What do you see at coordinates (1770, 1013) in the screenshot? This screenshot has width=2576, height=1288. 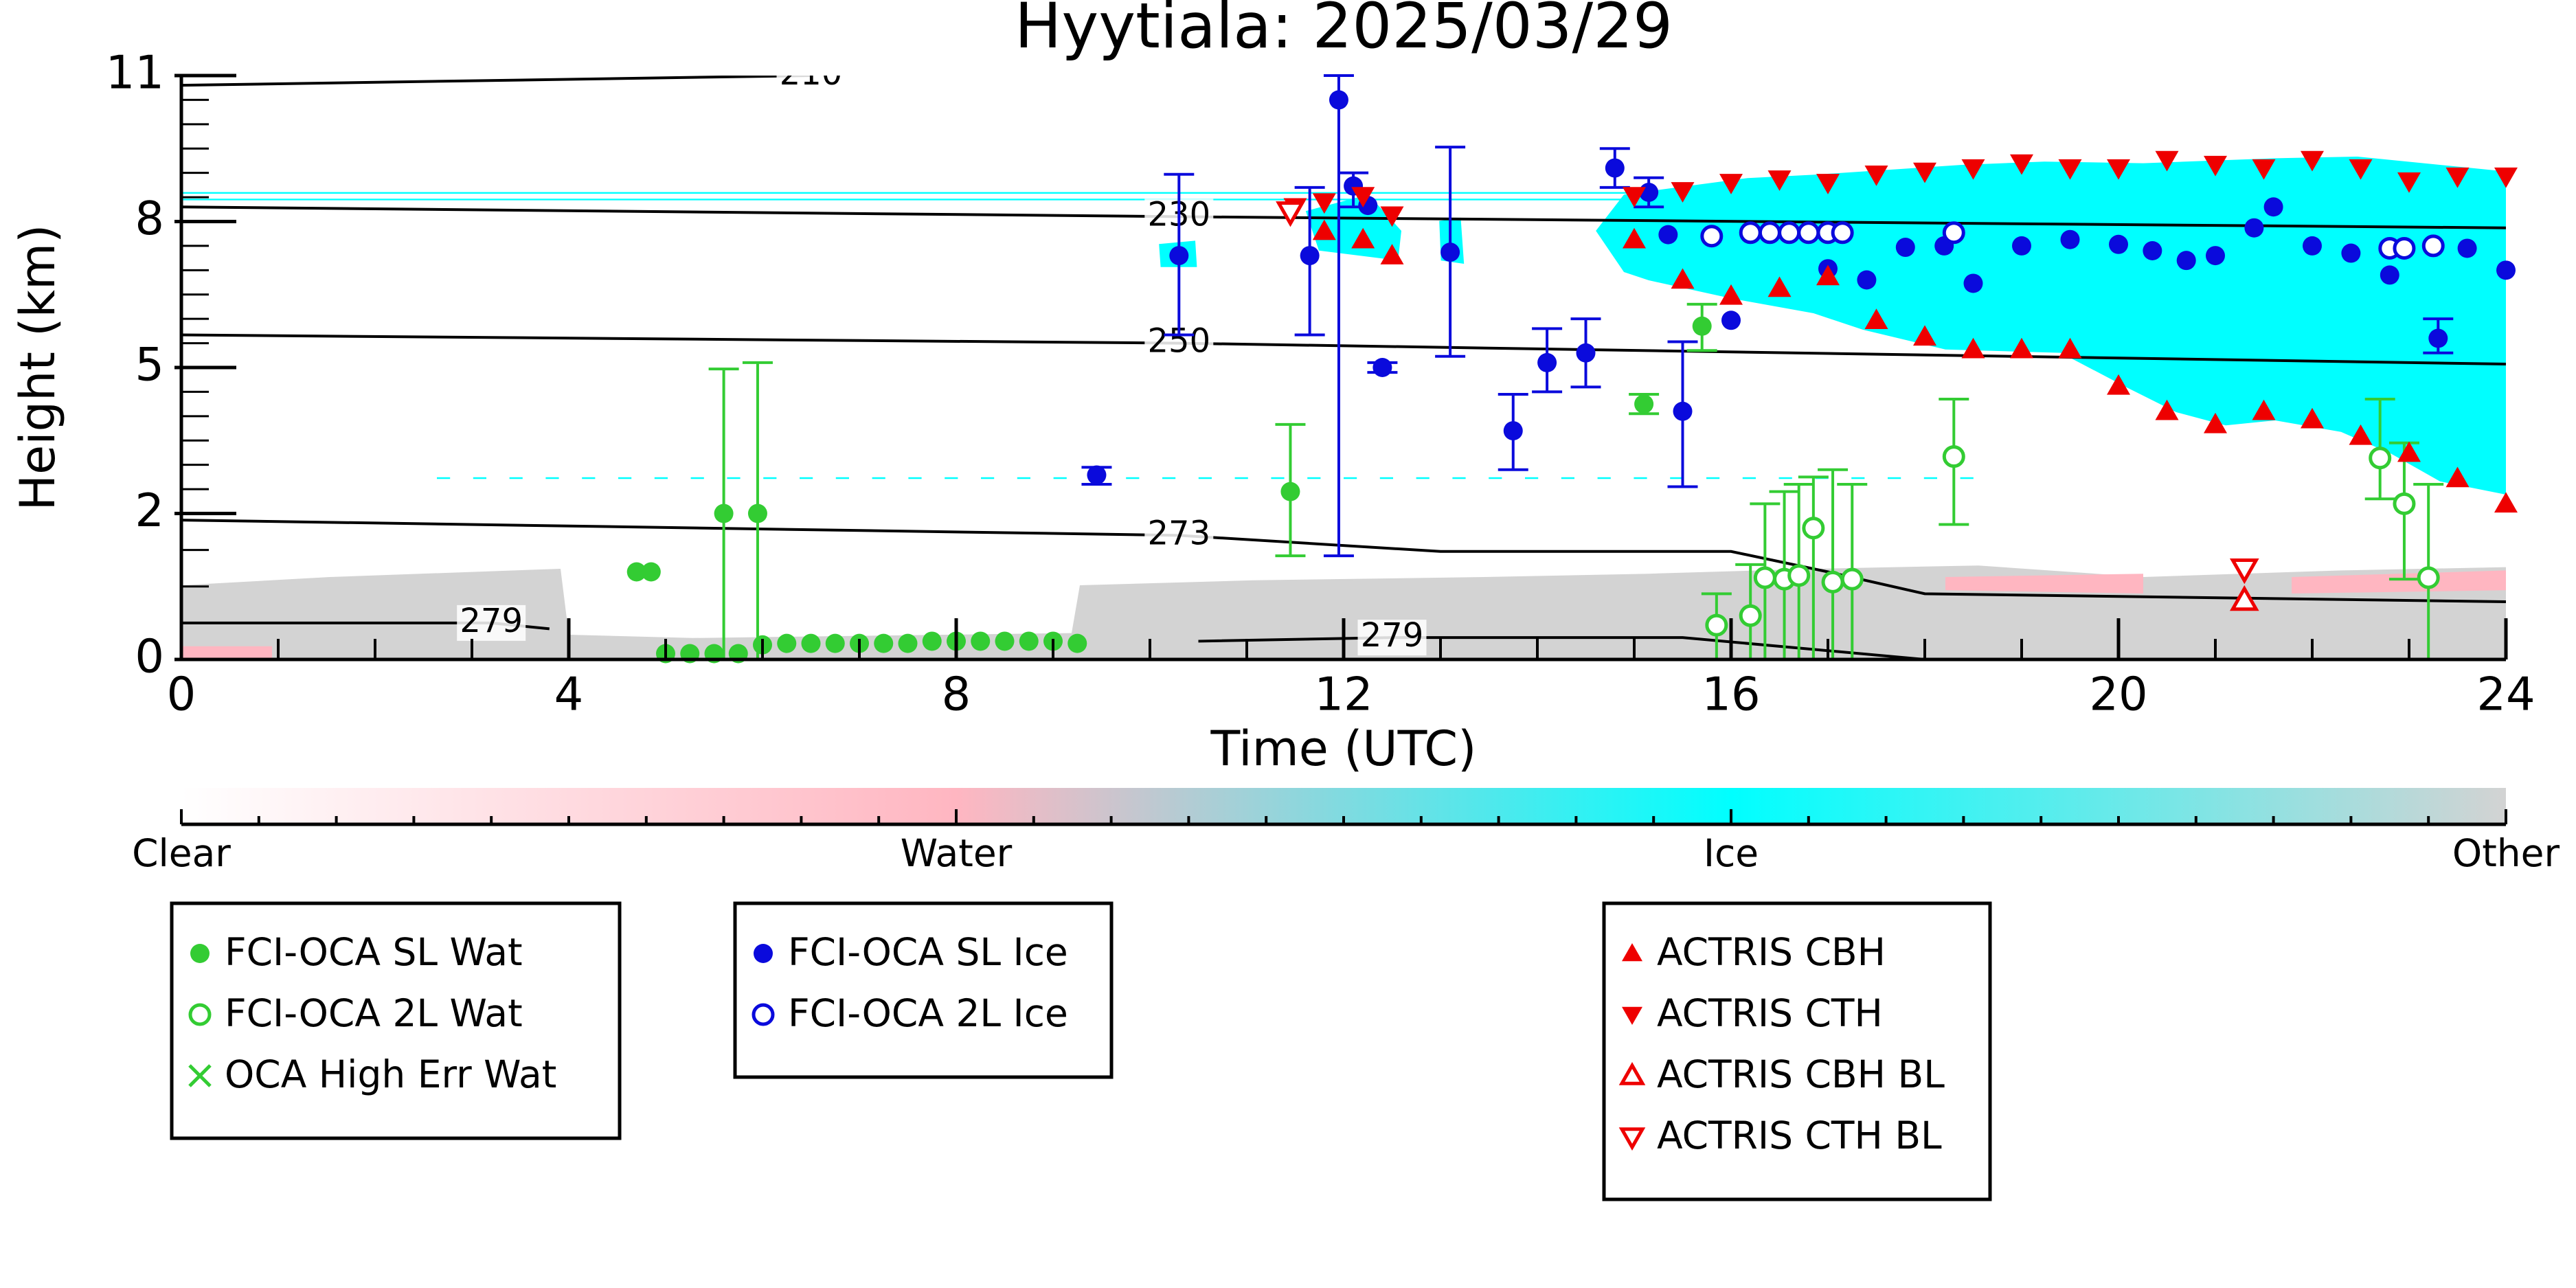 I see `legend-label: ACTRIS CTH` at bounding box center [1770, 1013].